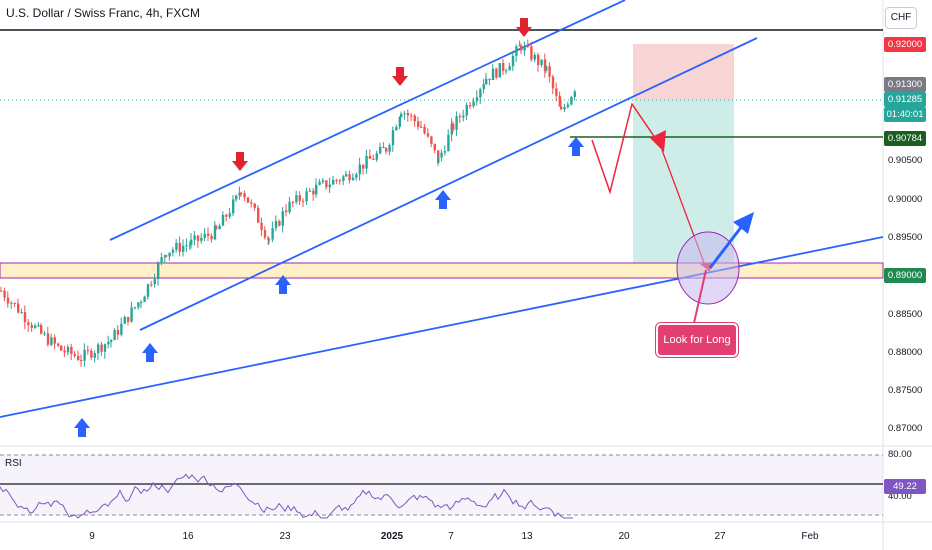 Image resolution: width=932 pixels, height=550 pixels. What do you see at coordinates (442, 270) in the screenshot?
I see `support-zone` at bounding box center [442, 270].